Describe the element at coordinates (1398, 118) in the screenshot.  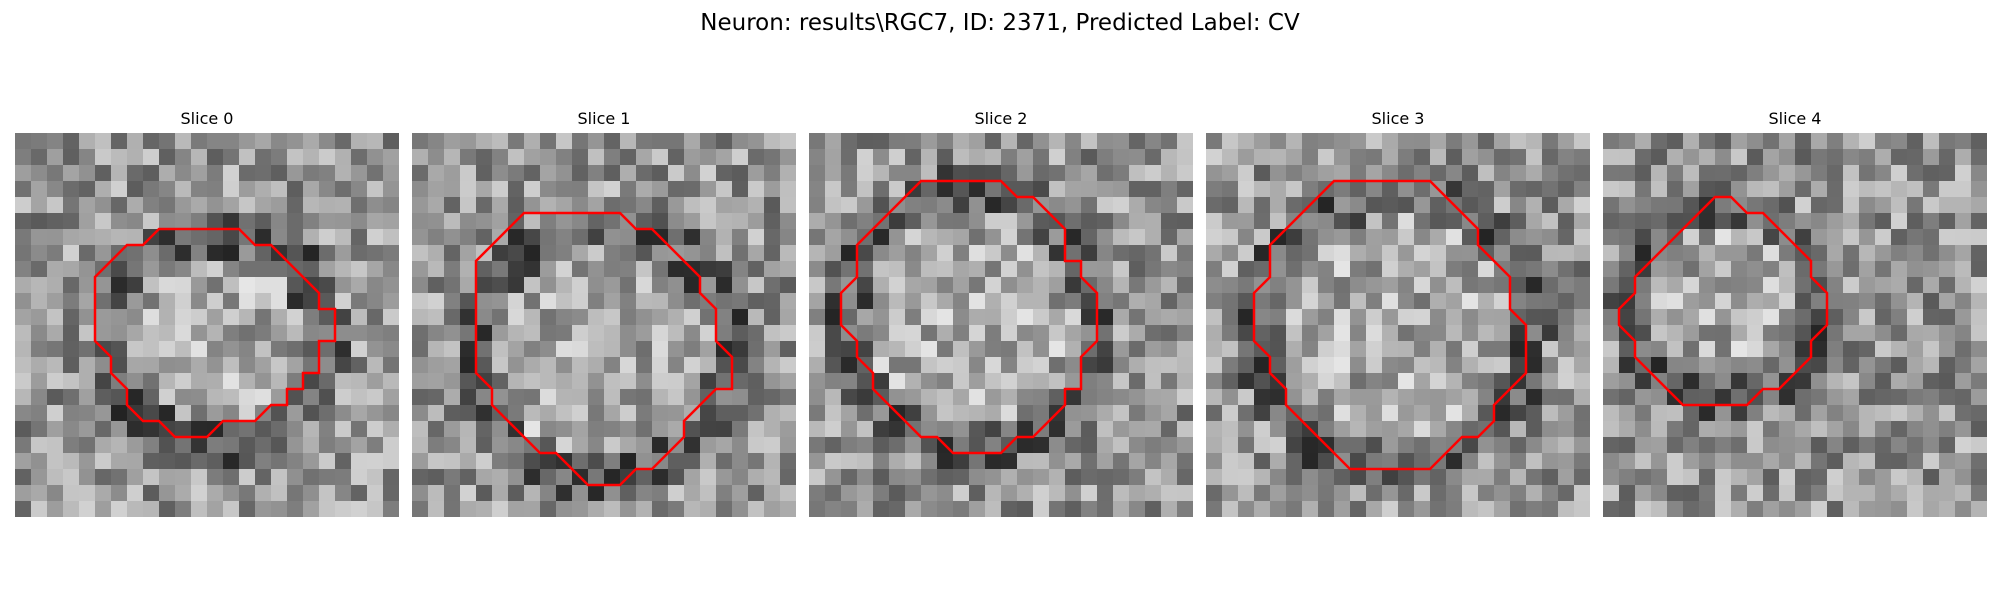
I see `slice-title: Slice 3` at that location.